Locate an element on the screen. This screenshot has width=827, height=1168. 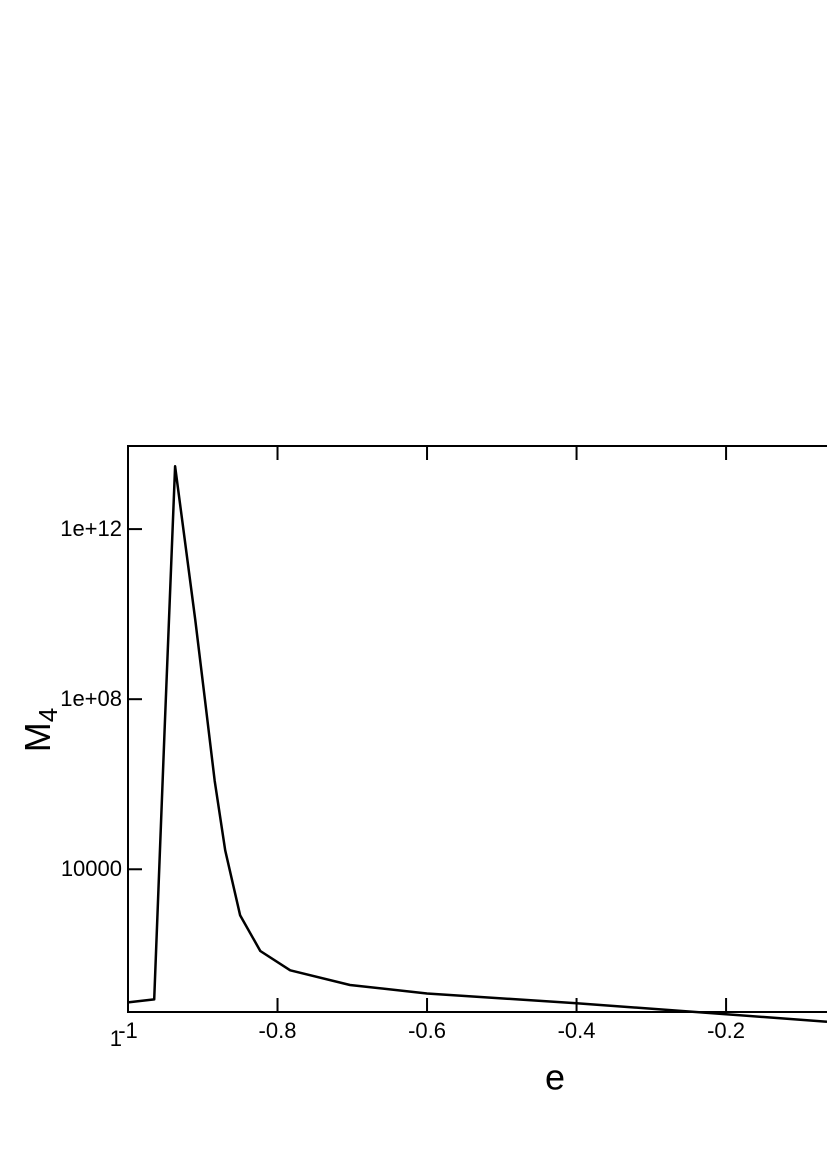
x-tick-label: -0.4 is located at coordinates (577, 1030).